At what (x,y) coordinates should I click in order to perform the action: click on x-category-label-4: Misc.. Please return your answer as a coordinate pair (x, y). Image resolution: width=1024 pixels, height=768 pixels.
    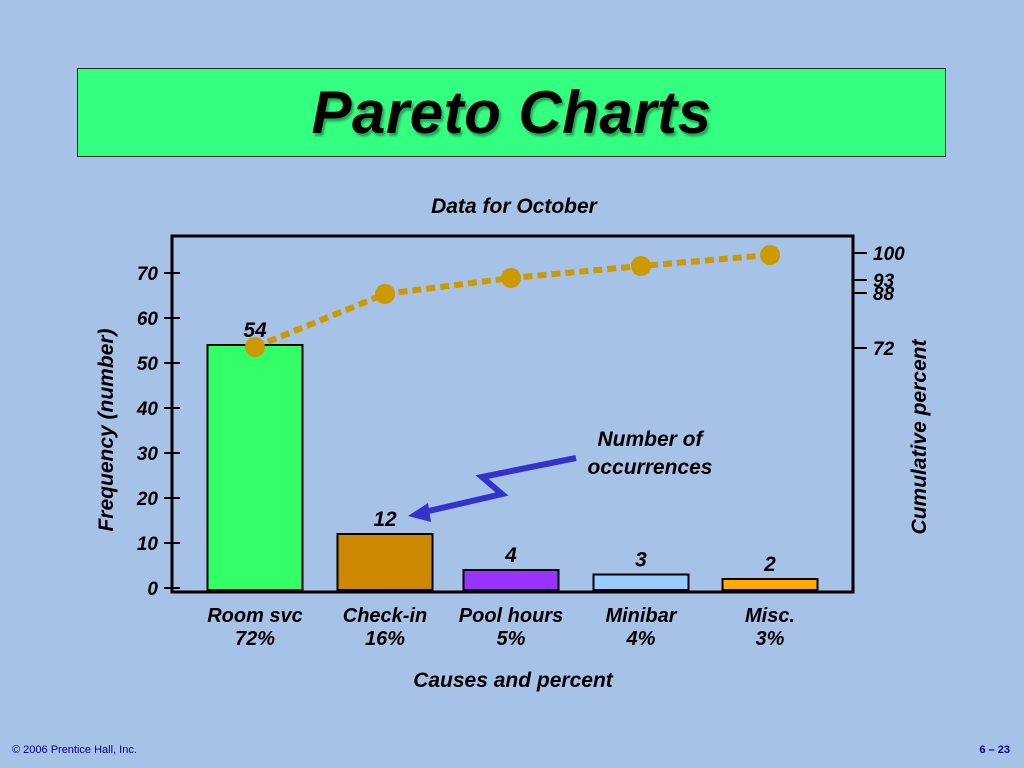
    Looking at the image, I should click on (770, 616).